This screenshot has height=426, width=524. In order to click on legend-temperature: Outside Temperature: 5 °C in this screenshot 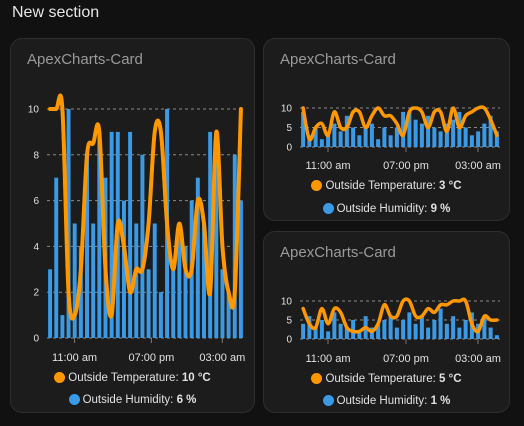, I will do `click(386, 379)`.